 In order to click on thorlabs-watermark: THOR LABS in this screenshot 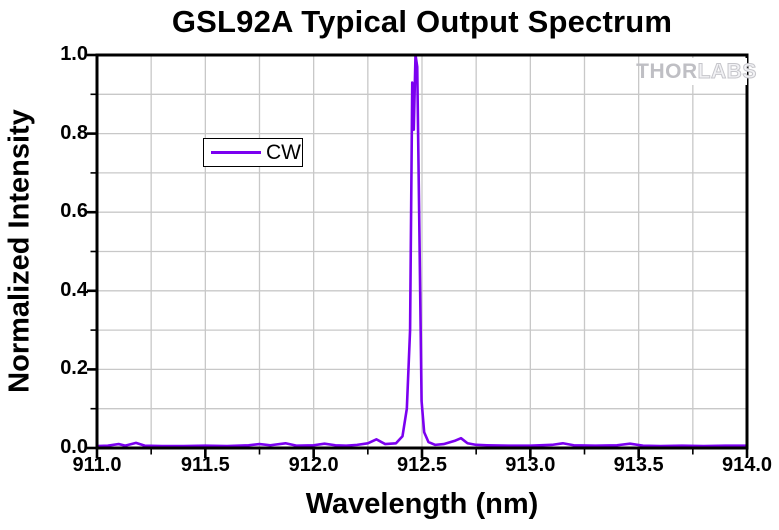, I will do `click(696, 71)`.